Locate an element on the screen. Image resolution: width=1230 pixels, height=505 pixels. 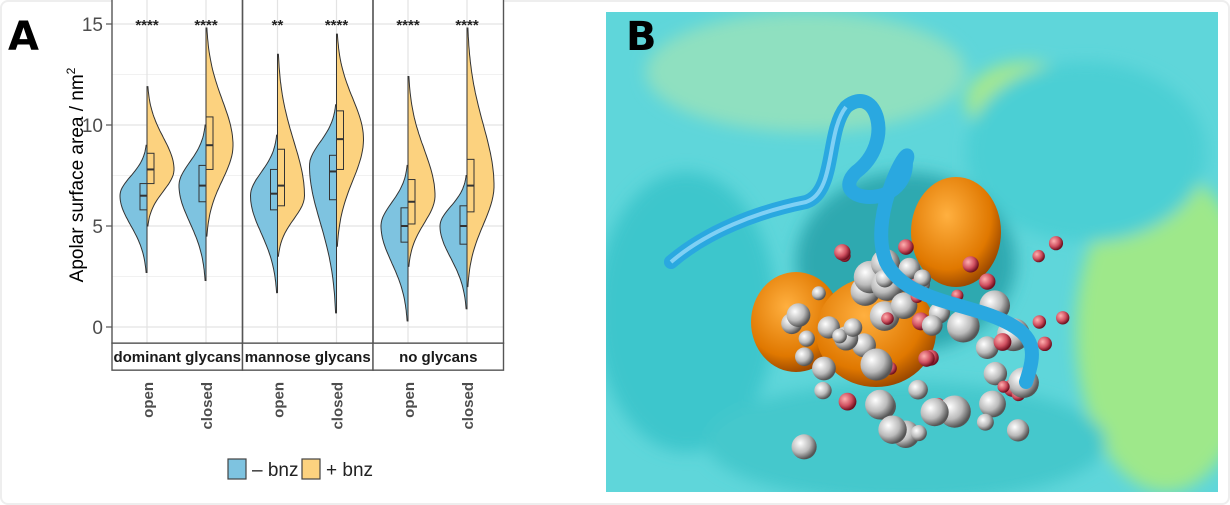
protein-ribbon-highlight is located at coordinates (758, 184).